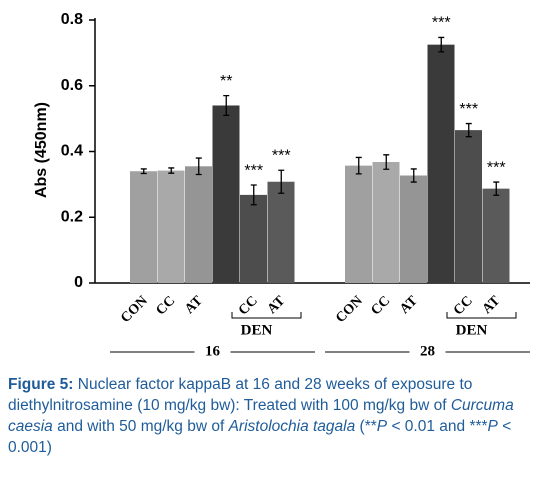  What do you see at coordinates (437, 426) in the screenshot?
I see `caption-text: < 0.01 and ***` at bounding box center [437, 426].